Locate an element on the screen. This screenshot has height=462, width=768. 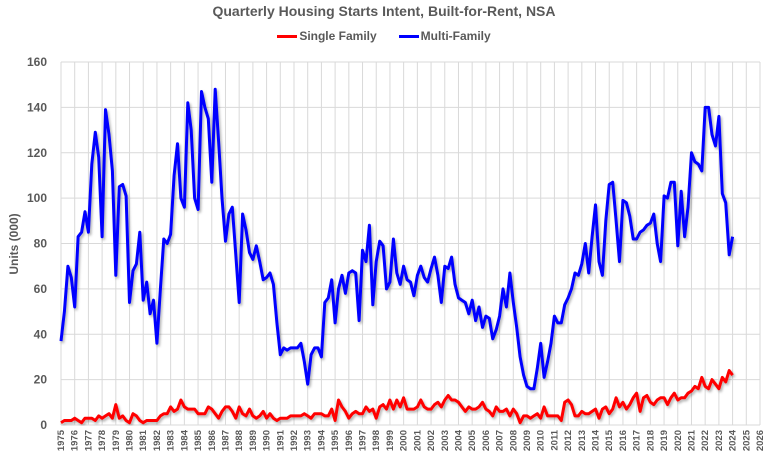
y-axis-ticks: 0 20 40 60 80 100 120 140 160 is located at coordinates (37, 243).